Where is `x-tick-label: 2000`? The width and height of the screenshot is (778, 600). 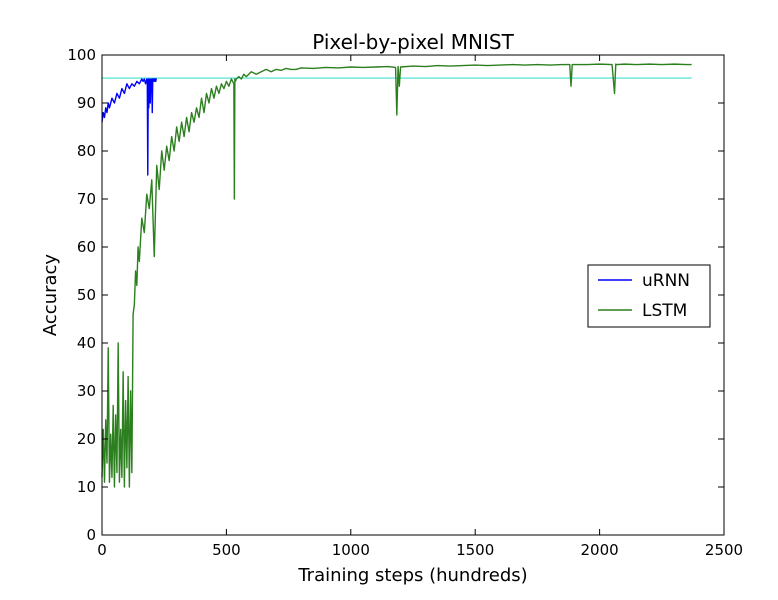
x-tick-label: 2000 is located at coordinates (600, 550).